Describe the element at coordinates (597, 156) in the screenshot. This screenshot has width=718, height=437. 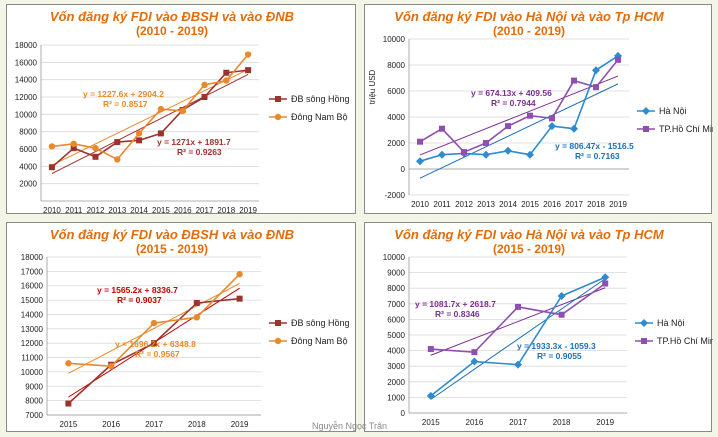
I see `chart-1-trend-r2: R² = 0.7163` at that location.